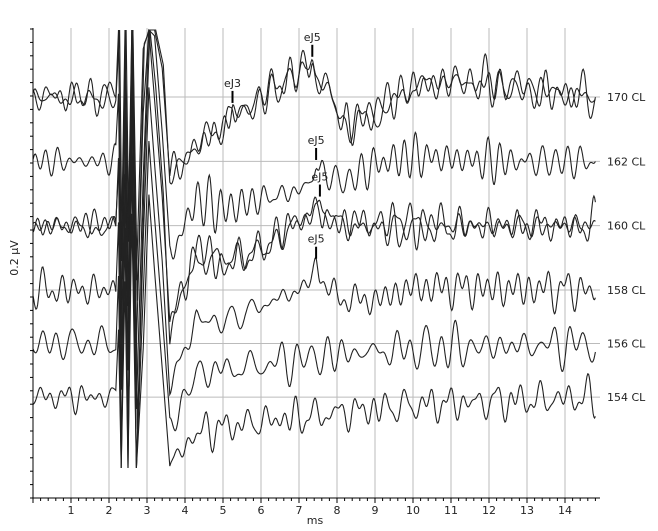 Image resolution: width=658 pixels, height=531 pixels. Describe the element at coordinates (109, 510) in the screenshot. I see `x-tick-label: 2` at that location.